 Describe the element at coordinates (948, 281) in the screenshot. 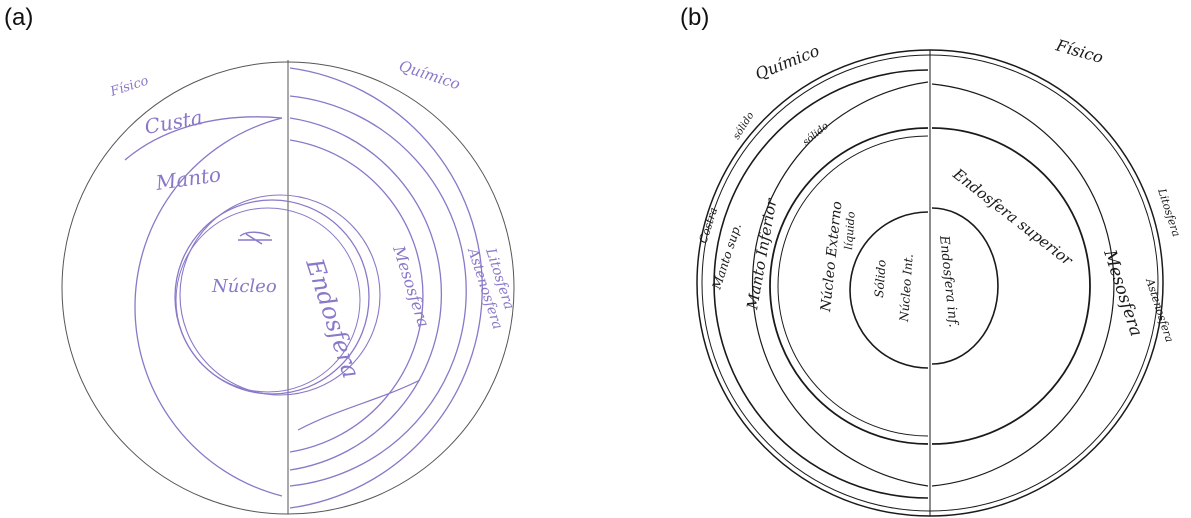

I see `panel-b-label-endosfera-inf: Endosfera inf.` at that location.